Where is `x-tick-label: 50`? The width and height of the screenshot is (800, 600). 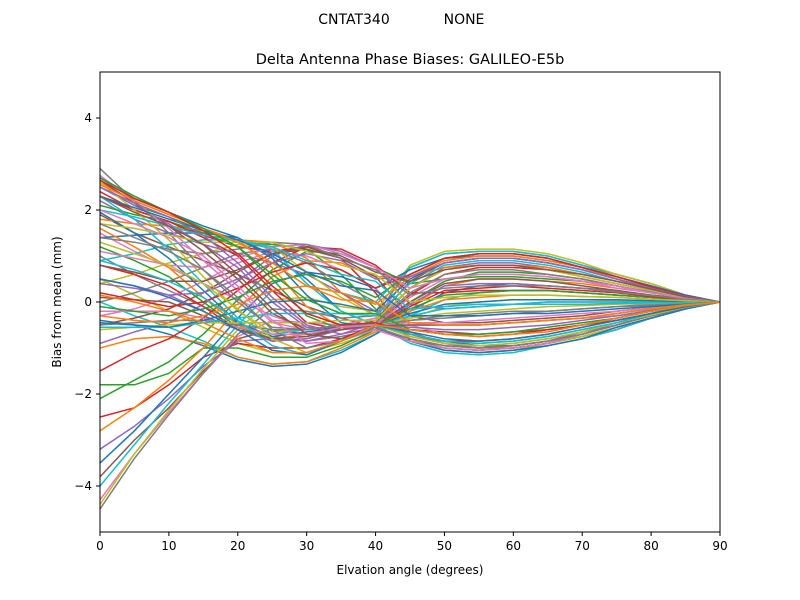
x-tick-label: 50 is located at coordinates (444, 546).